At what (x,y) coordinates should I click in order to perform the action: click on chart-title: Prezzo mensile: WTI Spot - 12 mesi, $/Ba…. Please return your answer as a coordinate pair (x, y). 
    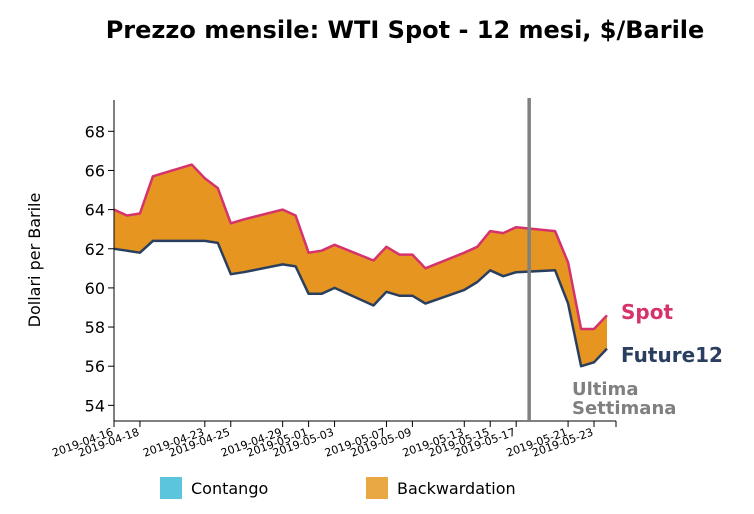
    Looking at the image, I should click on (405, 30).